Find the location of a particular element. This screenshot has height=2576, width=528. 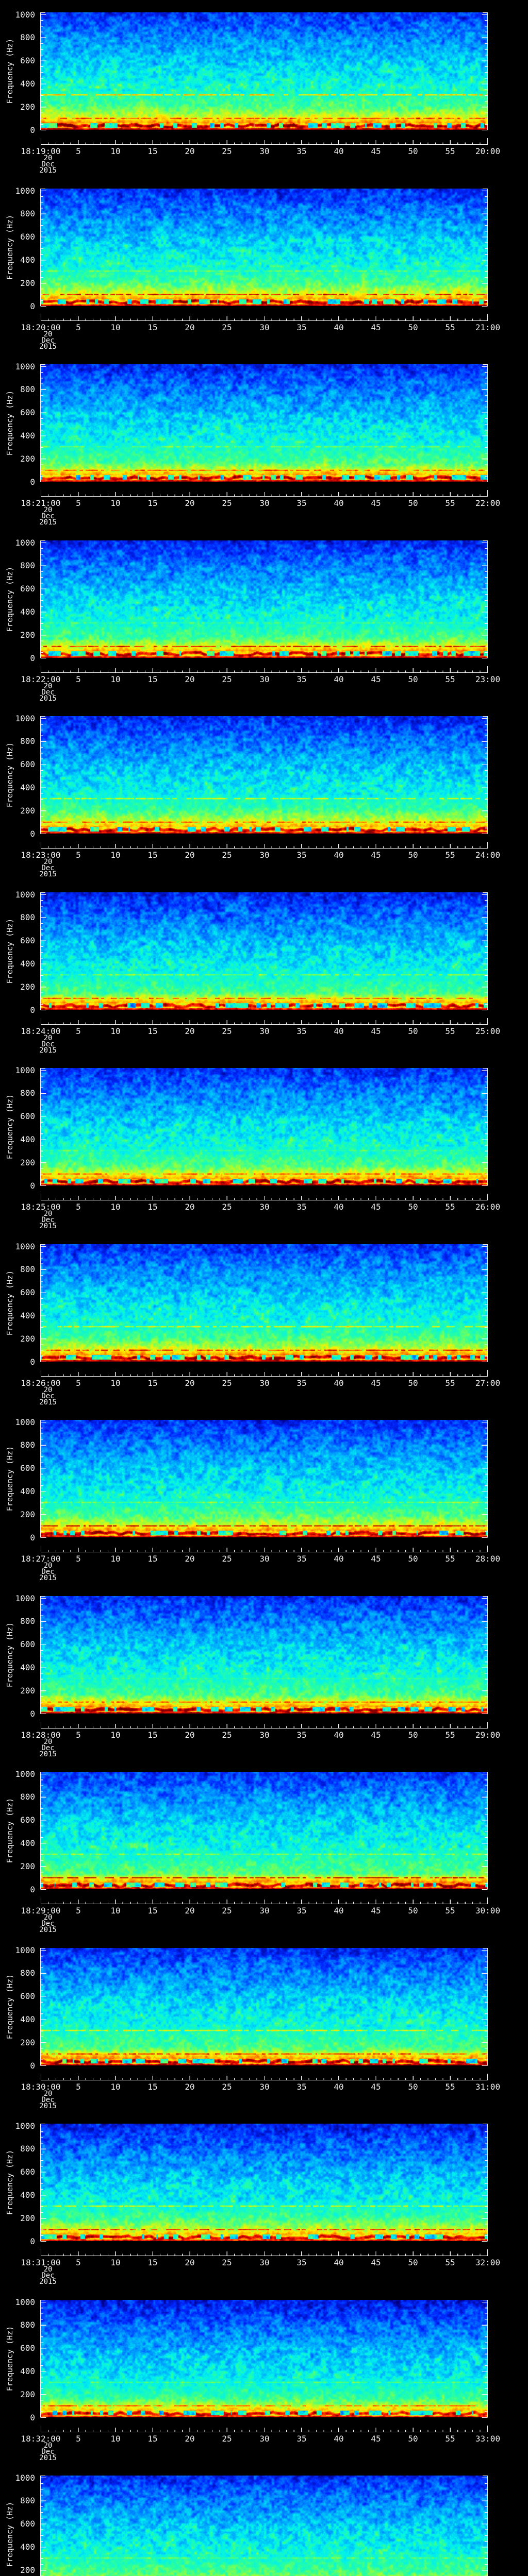

xtick-label: 40 is located at coordinates (339, 503).